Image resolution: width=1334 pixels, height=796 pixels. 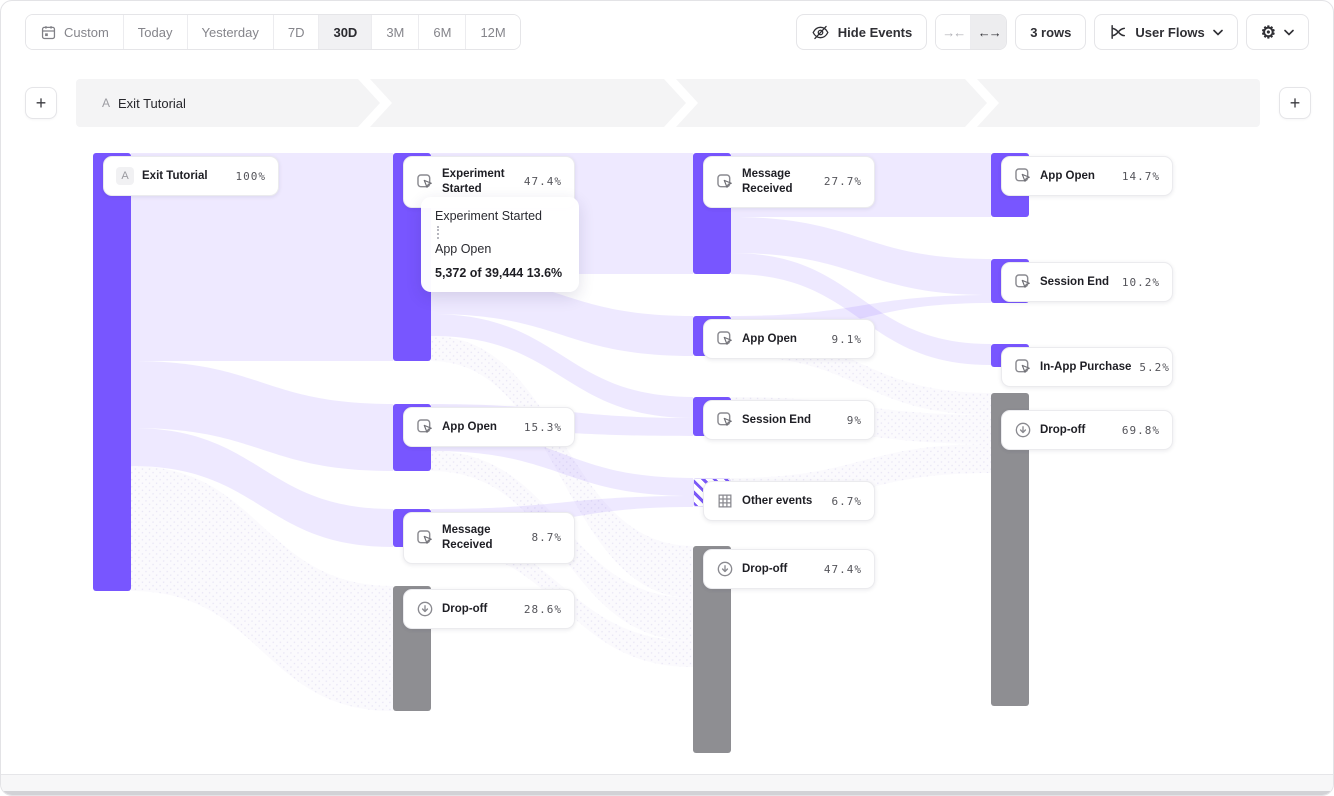 What do you see at coordinates (489, 609) in the screenshot?
I see `flow-node-card-drop-off: Drop-off 28.6%` at bounding box center [489, 609].